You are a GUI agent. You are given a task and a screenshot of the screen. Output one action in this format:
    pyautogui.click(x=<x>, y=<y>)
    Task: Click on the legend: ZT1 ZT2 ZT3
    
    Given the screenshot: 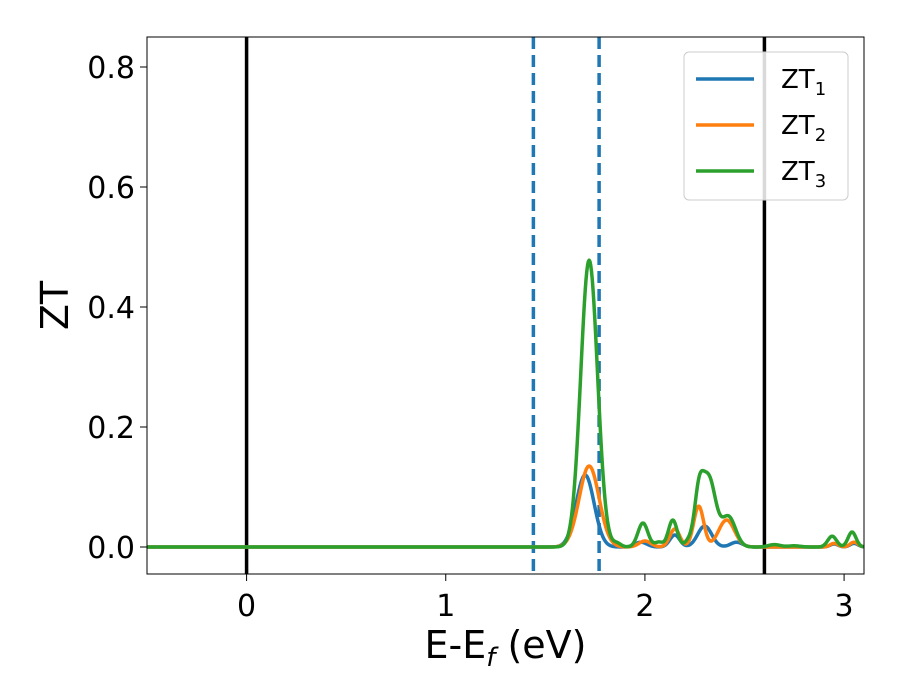 What is the action you would take?
    pyautogui.click(x=766, y=126)
    